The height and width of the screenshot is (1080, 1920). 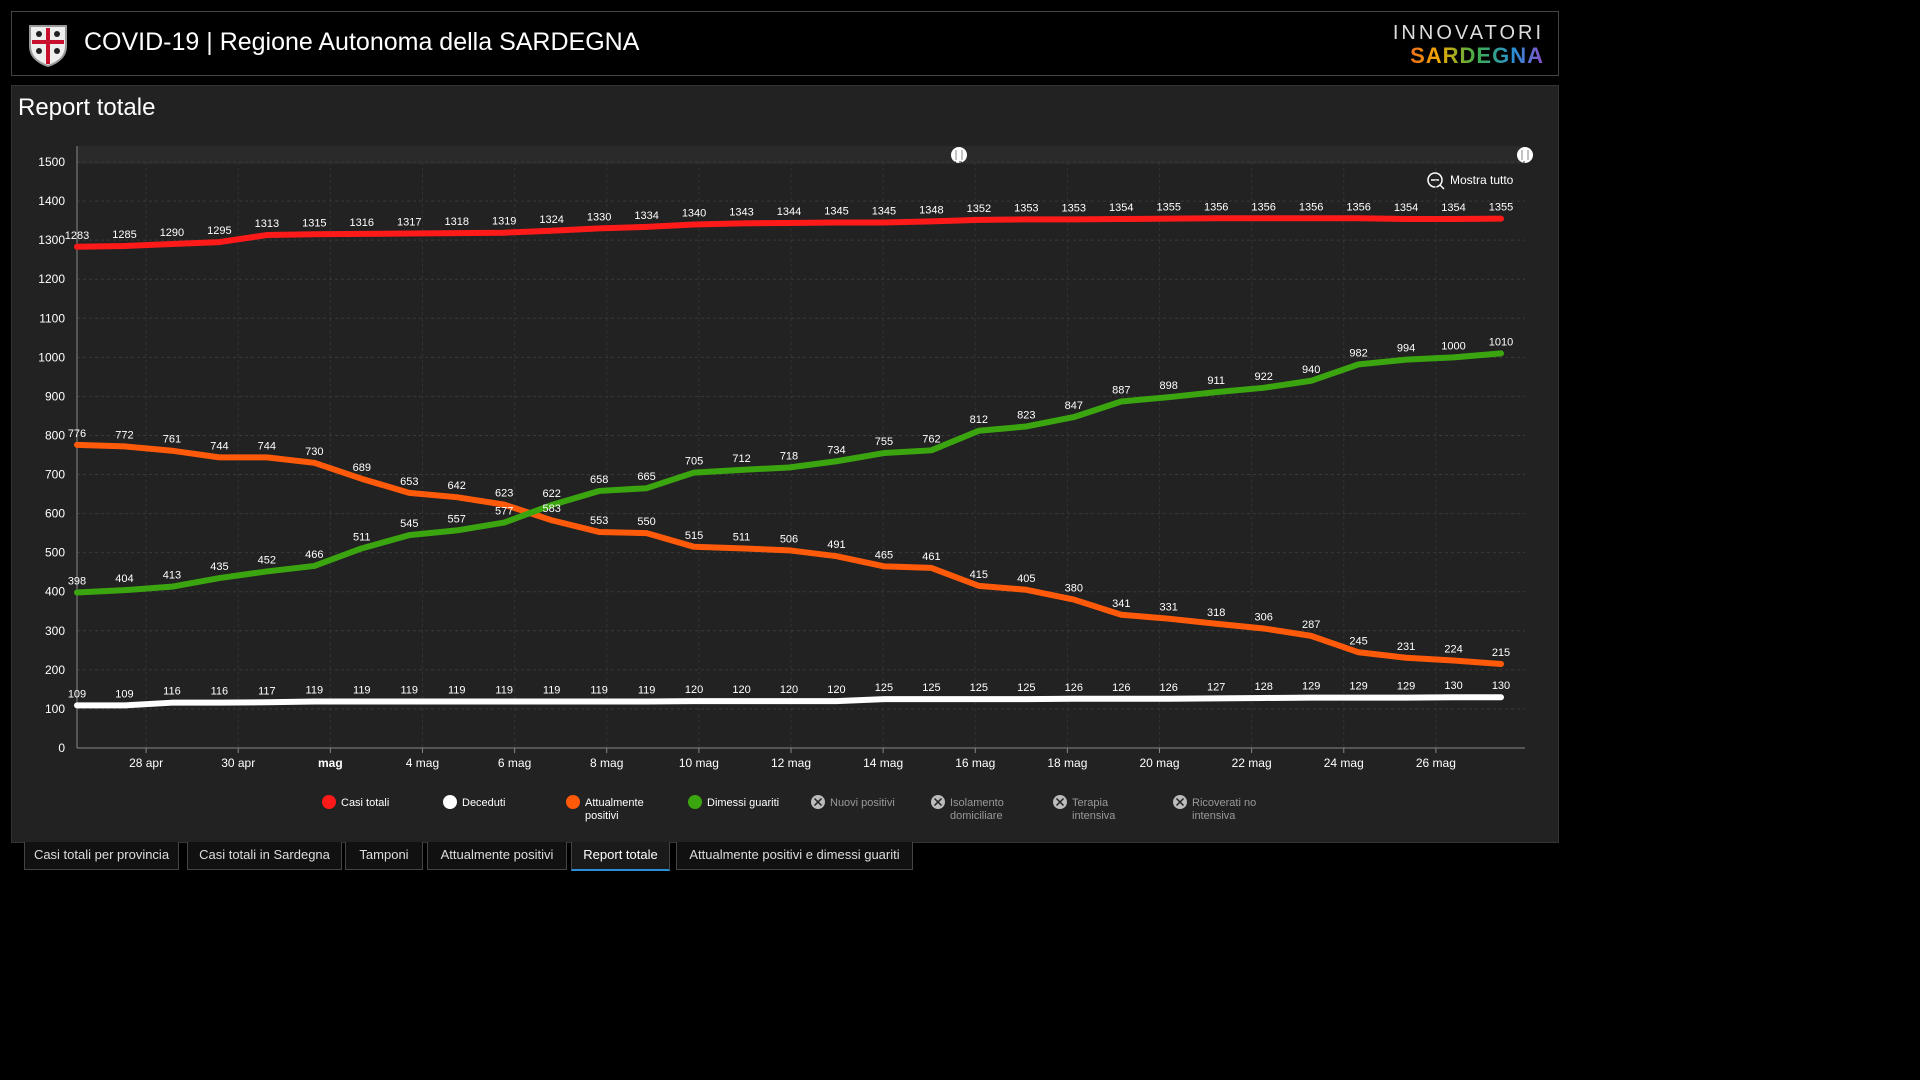 What do you see at coordinates (172, 576) in the screenshot?
I see `data-label: 413` at bounding box center [172, 576].